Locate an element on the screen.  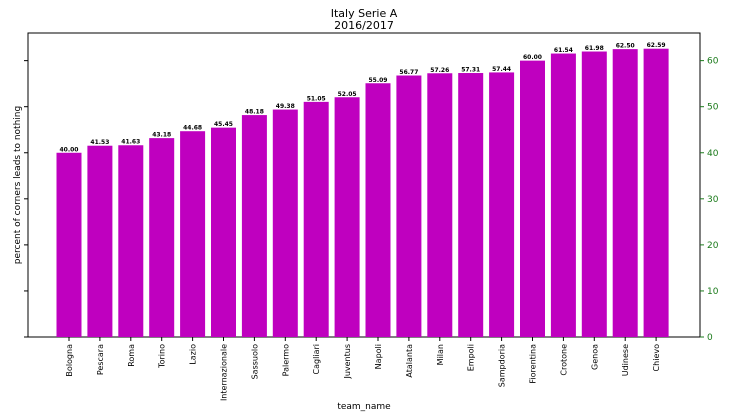
bar-juventus is located at coordinates (347, 217).